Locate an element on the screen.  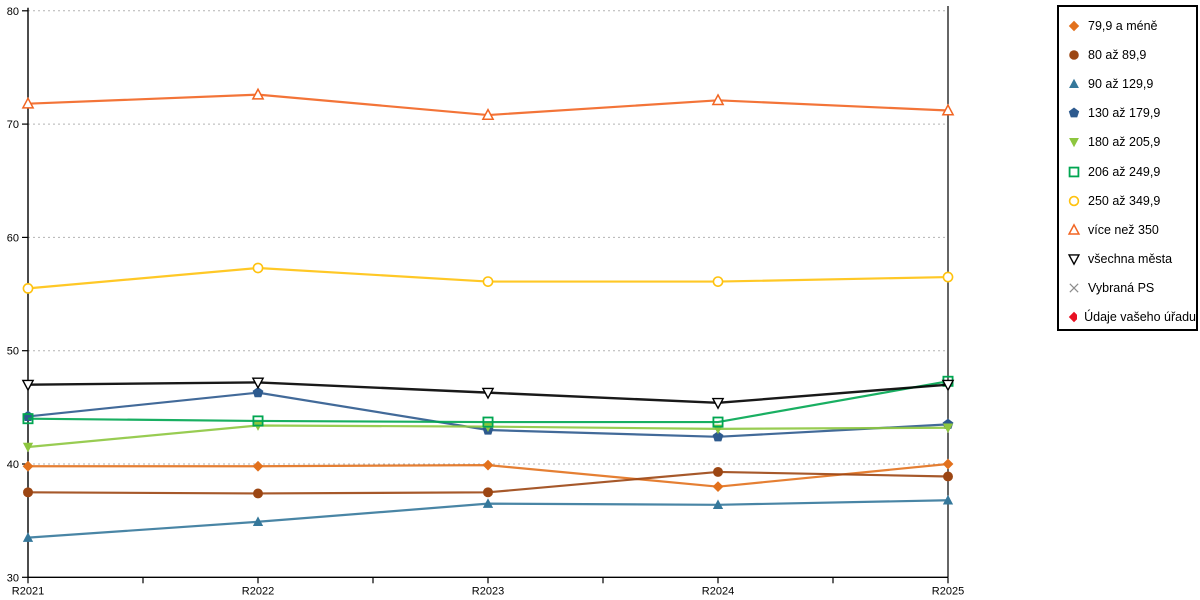
legend-item: všechna města is located at coordinates (1127, 259).